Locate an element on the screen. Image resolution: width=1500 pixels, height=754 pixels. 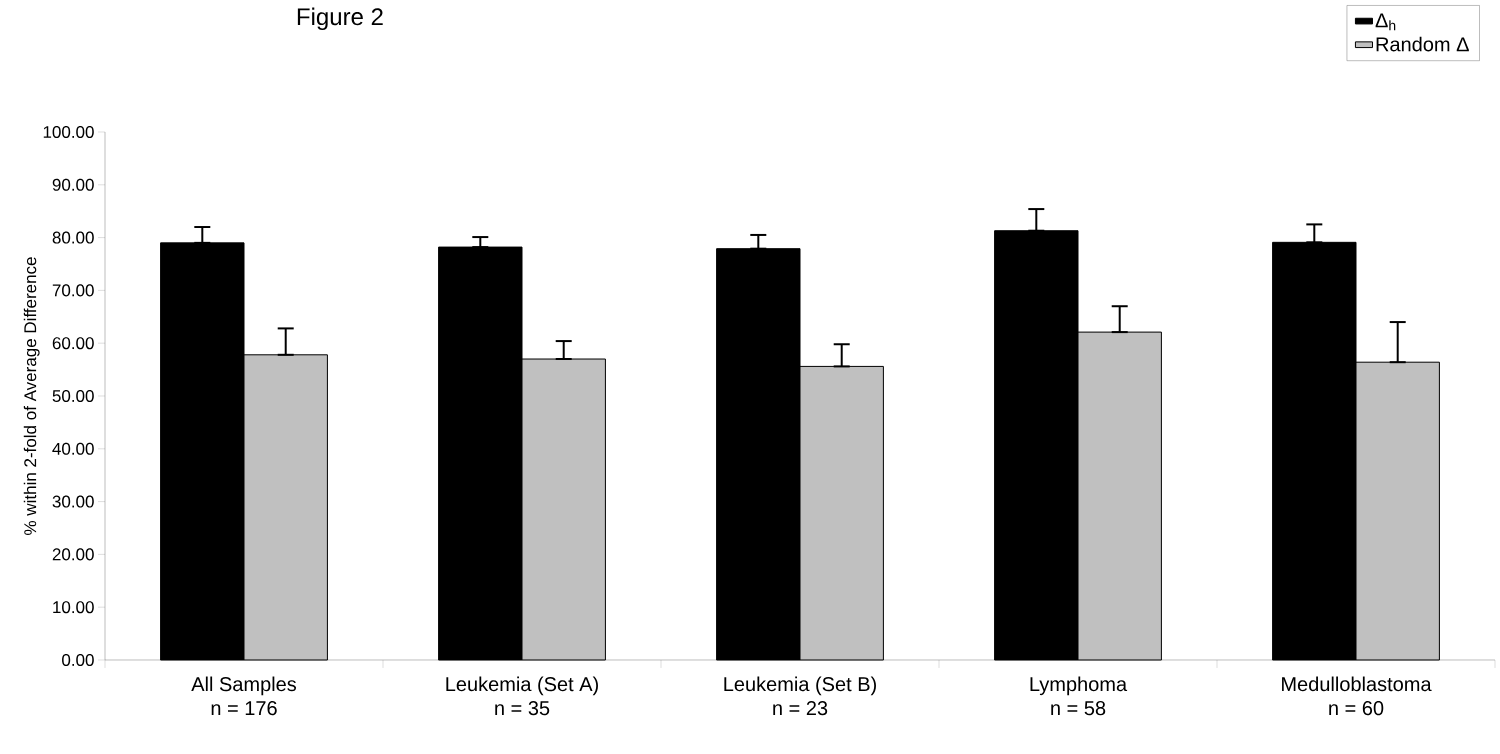
x-tick-label: Leukemia (Set A) n = 35 is located at coordinates (522, 696).